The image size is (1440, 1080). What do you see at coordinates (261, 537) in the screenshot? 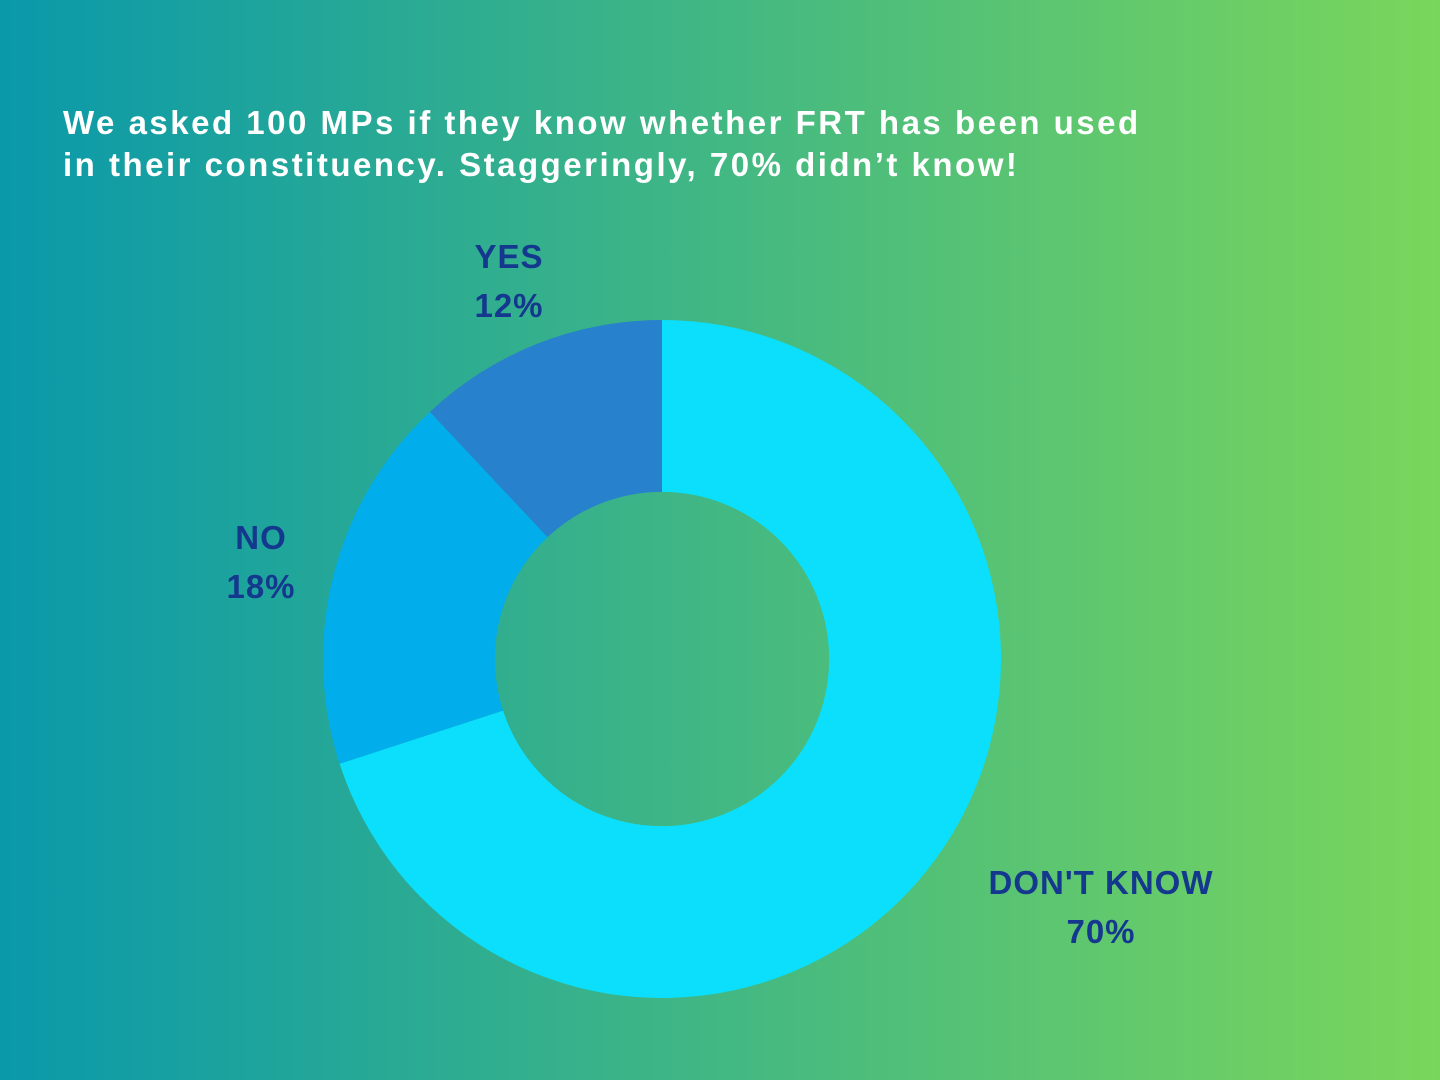
I see `slice-name-no: NO` at bounding box center [261, 537].